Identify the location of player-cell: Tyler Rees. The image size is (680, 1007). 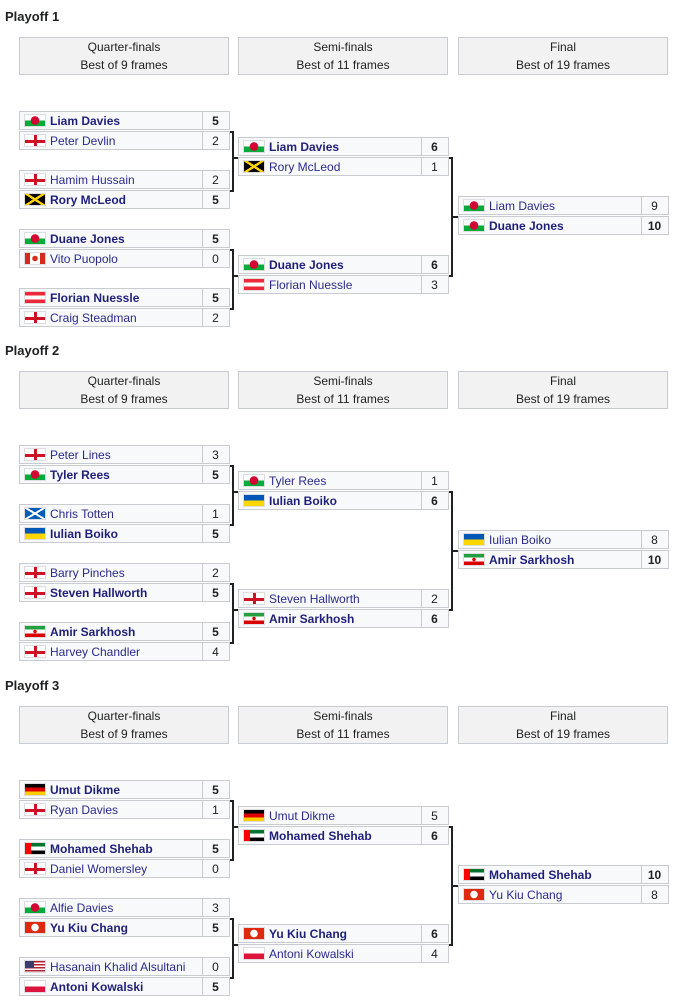
(111, 474).